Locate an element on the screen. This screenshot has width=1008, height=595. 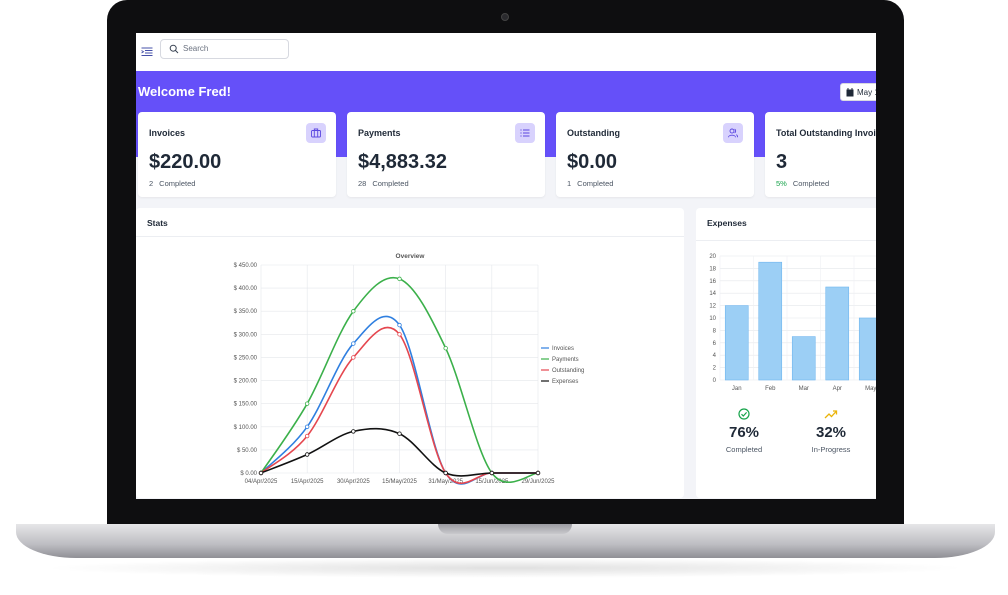
payments-card: Payments $4,883.32 28 Completed is located at coordinates (446, 154).